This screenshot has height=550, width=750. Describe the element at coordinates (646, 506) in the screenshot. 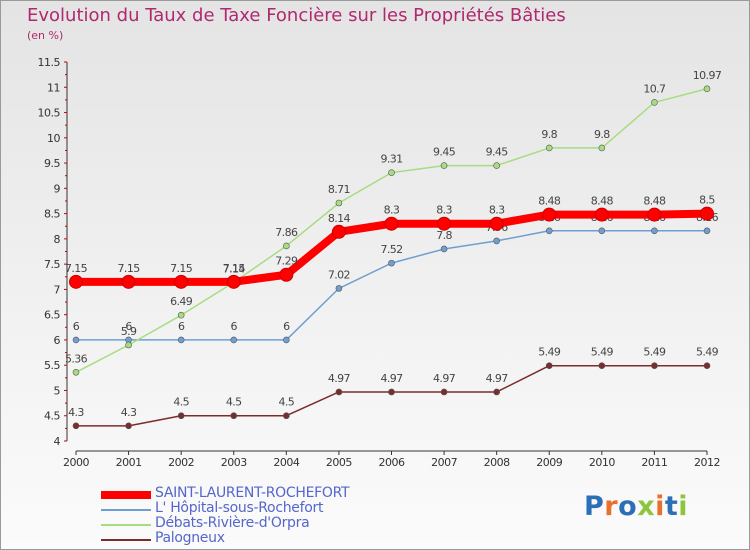

I see `logo-letter: x` at that location.